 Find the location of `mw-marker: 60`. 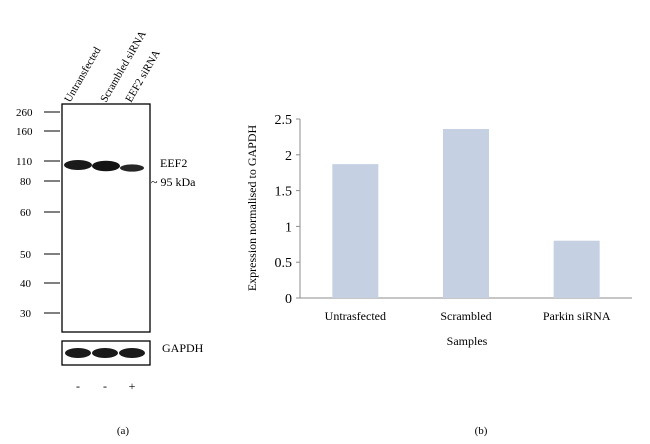

mw-marker: 60 is located at coordinates (26, 213).